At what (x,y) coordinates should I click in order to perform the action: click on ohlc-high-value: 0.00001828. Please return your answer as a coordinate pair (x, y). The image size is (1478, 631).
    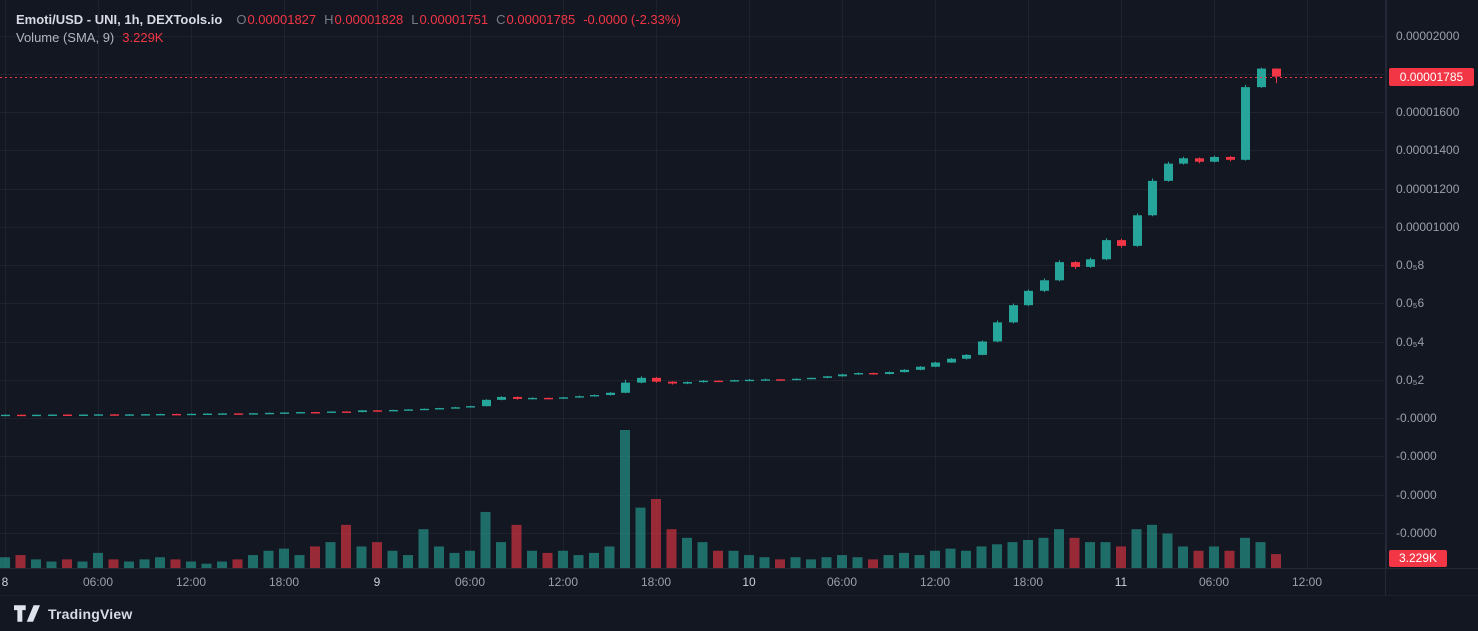
    Looking at the image, I should click on (369, 19).